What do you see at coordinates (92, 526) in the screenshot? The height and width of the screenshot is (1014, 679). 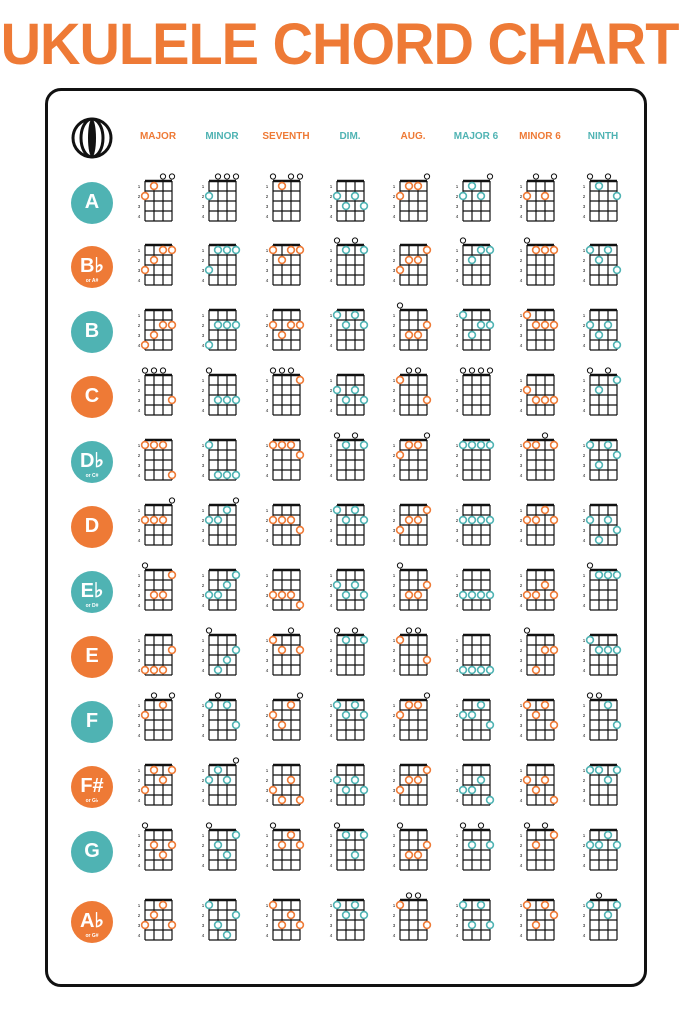 I see `root-note-label: D` at bounding box center [92, 526].